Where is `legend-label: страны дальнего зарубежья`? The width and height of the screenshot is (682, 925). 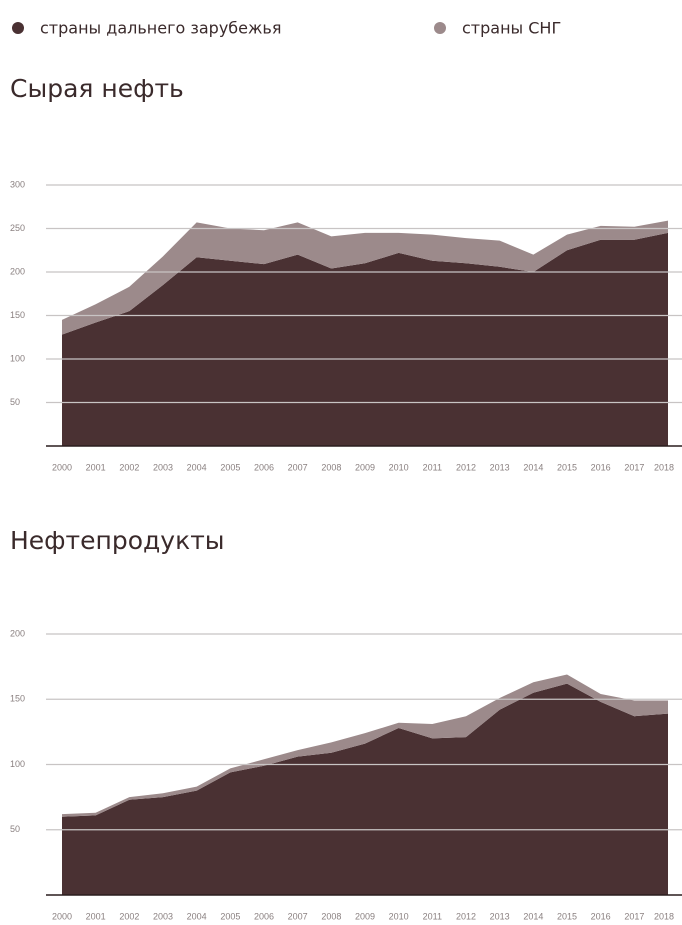 legend-label: страны дальнего зарубежья is located at coordinates (160, 28).